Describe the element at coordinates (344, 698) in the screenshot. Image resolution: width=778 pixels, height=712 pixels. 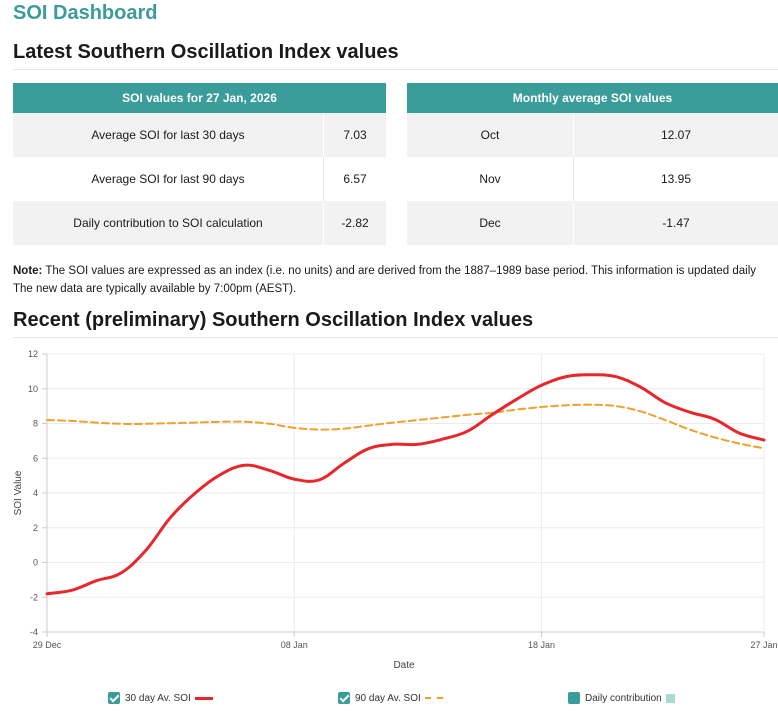
I see `checkbox-90day` at that location.